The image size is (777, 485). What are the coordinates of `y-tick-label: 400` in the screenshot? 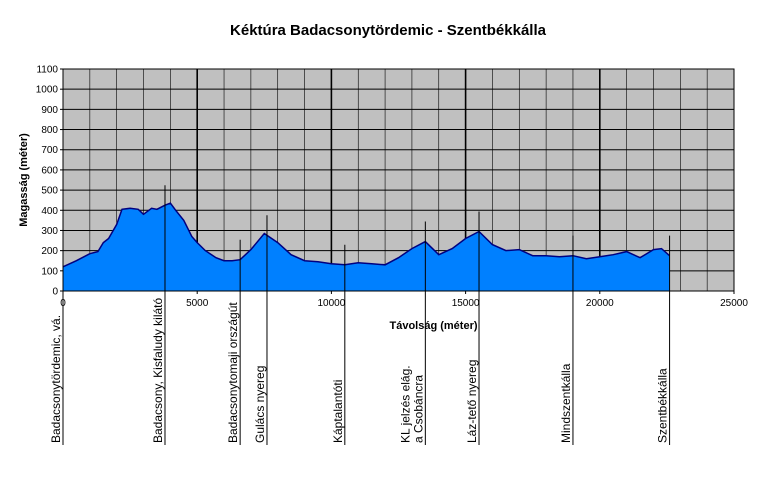 It's located at (49, 211).